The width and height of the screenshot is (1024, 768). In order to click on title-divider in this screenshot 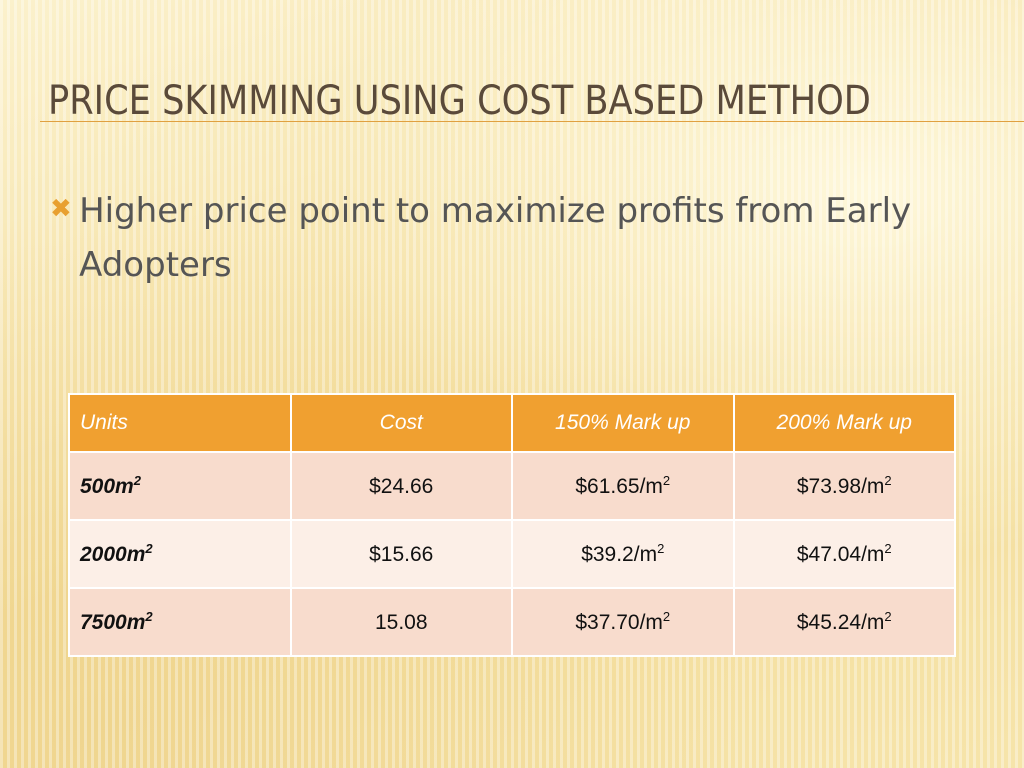, I will do `click(532, 121)`.